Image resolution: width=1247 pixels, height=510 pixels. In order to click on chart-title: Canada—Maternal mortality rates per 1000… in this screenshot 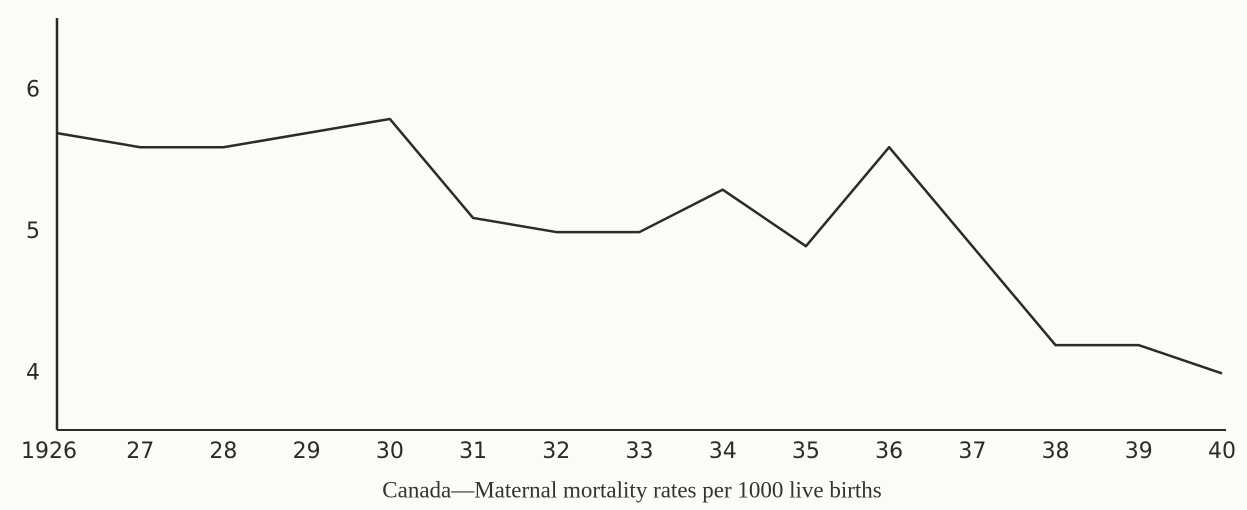, I will do `click(632, 489)`.